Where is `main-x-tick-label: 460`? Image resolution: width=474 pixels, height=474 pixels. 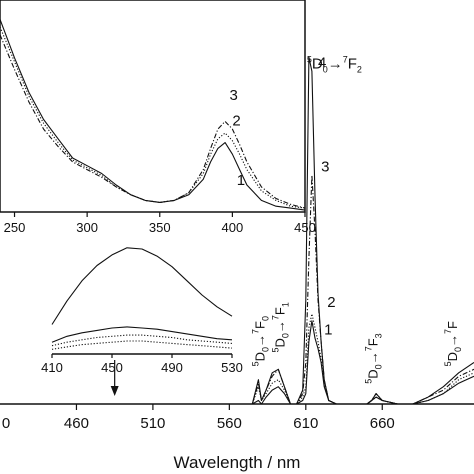
main-x-tick-label: 460 is located at coordinates (76, 423).